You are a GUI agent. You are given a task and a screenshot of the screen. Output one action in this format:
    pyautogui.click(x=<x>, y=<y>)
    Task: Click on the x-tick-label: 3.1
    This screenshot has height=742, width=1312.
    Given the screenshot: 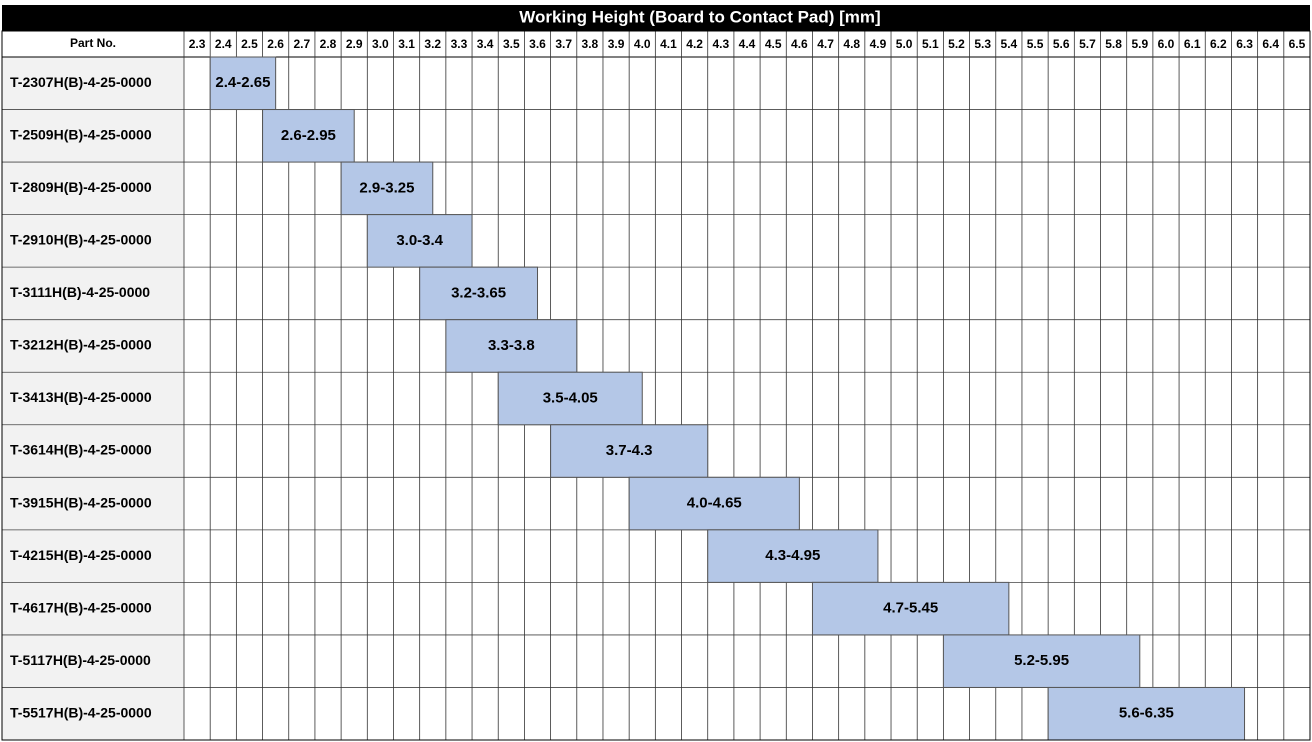 What is the action you would take?
    pyautogui.click(x=406, y=44)
    